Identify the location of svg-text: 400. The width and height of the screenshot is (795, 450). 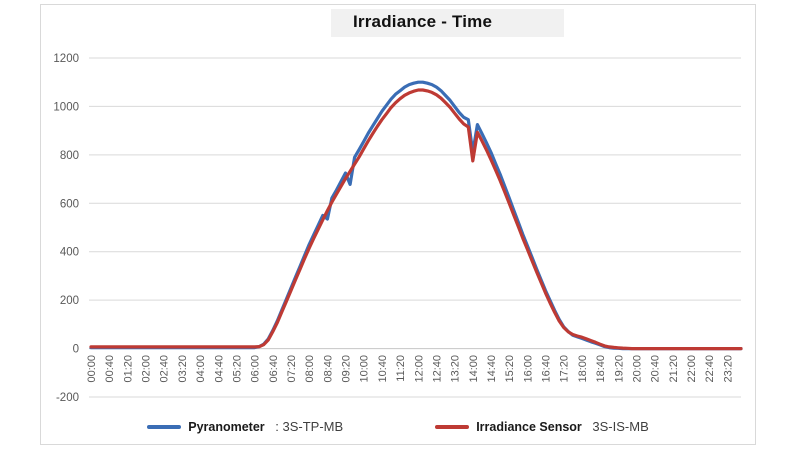
(69, 253).